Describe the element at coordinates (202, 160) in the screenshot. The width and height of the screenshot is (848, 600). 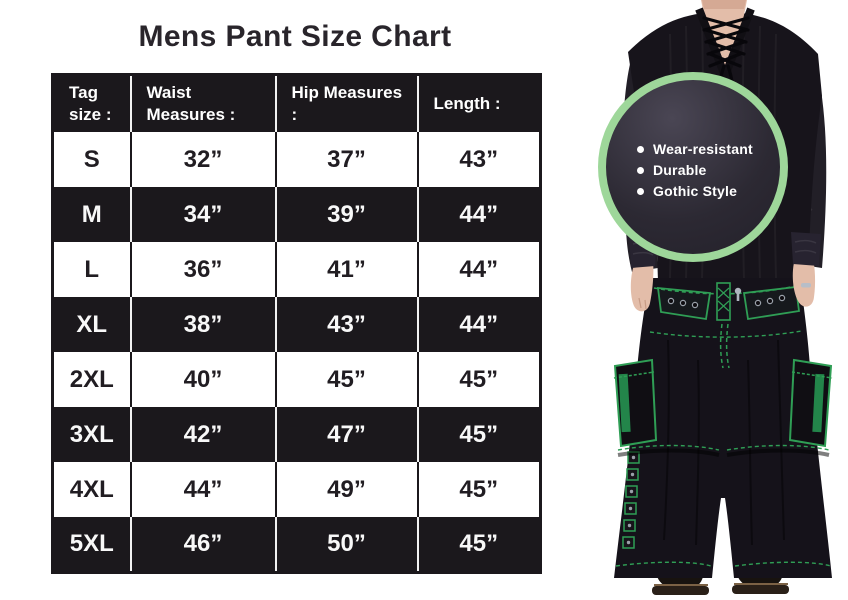
I see `cell-waist: 32”` at that location.